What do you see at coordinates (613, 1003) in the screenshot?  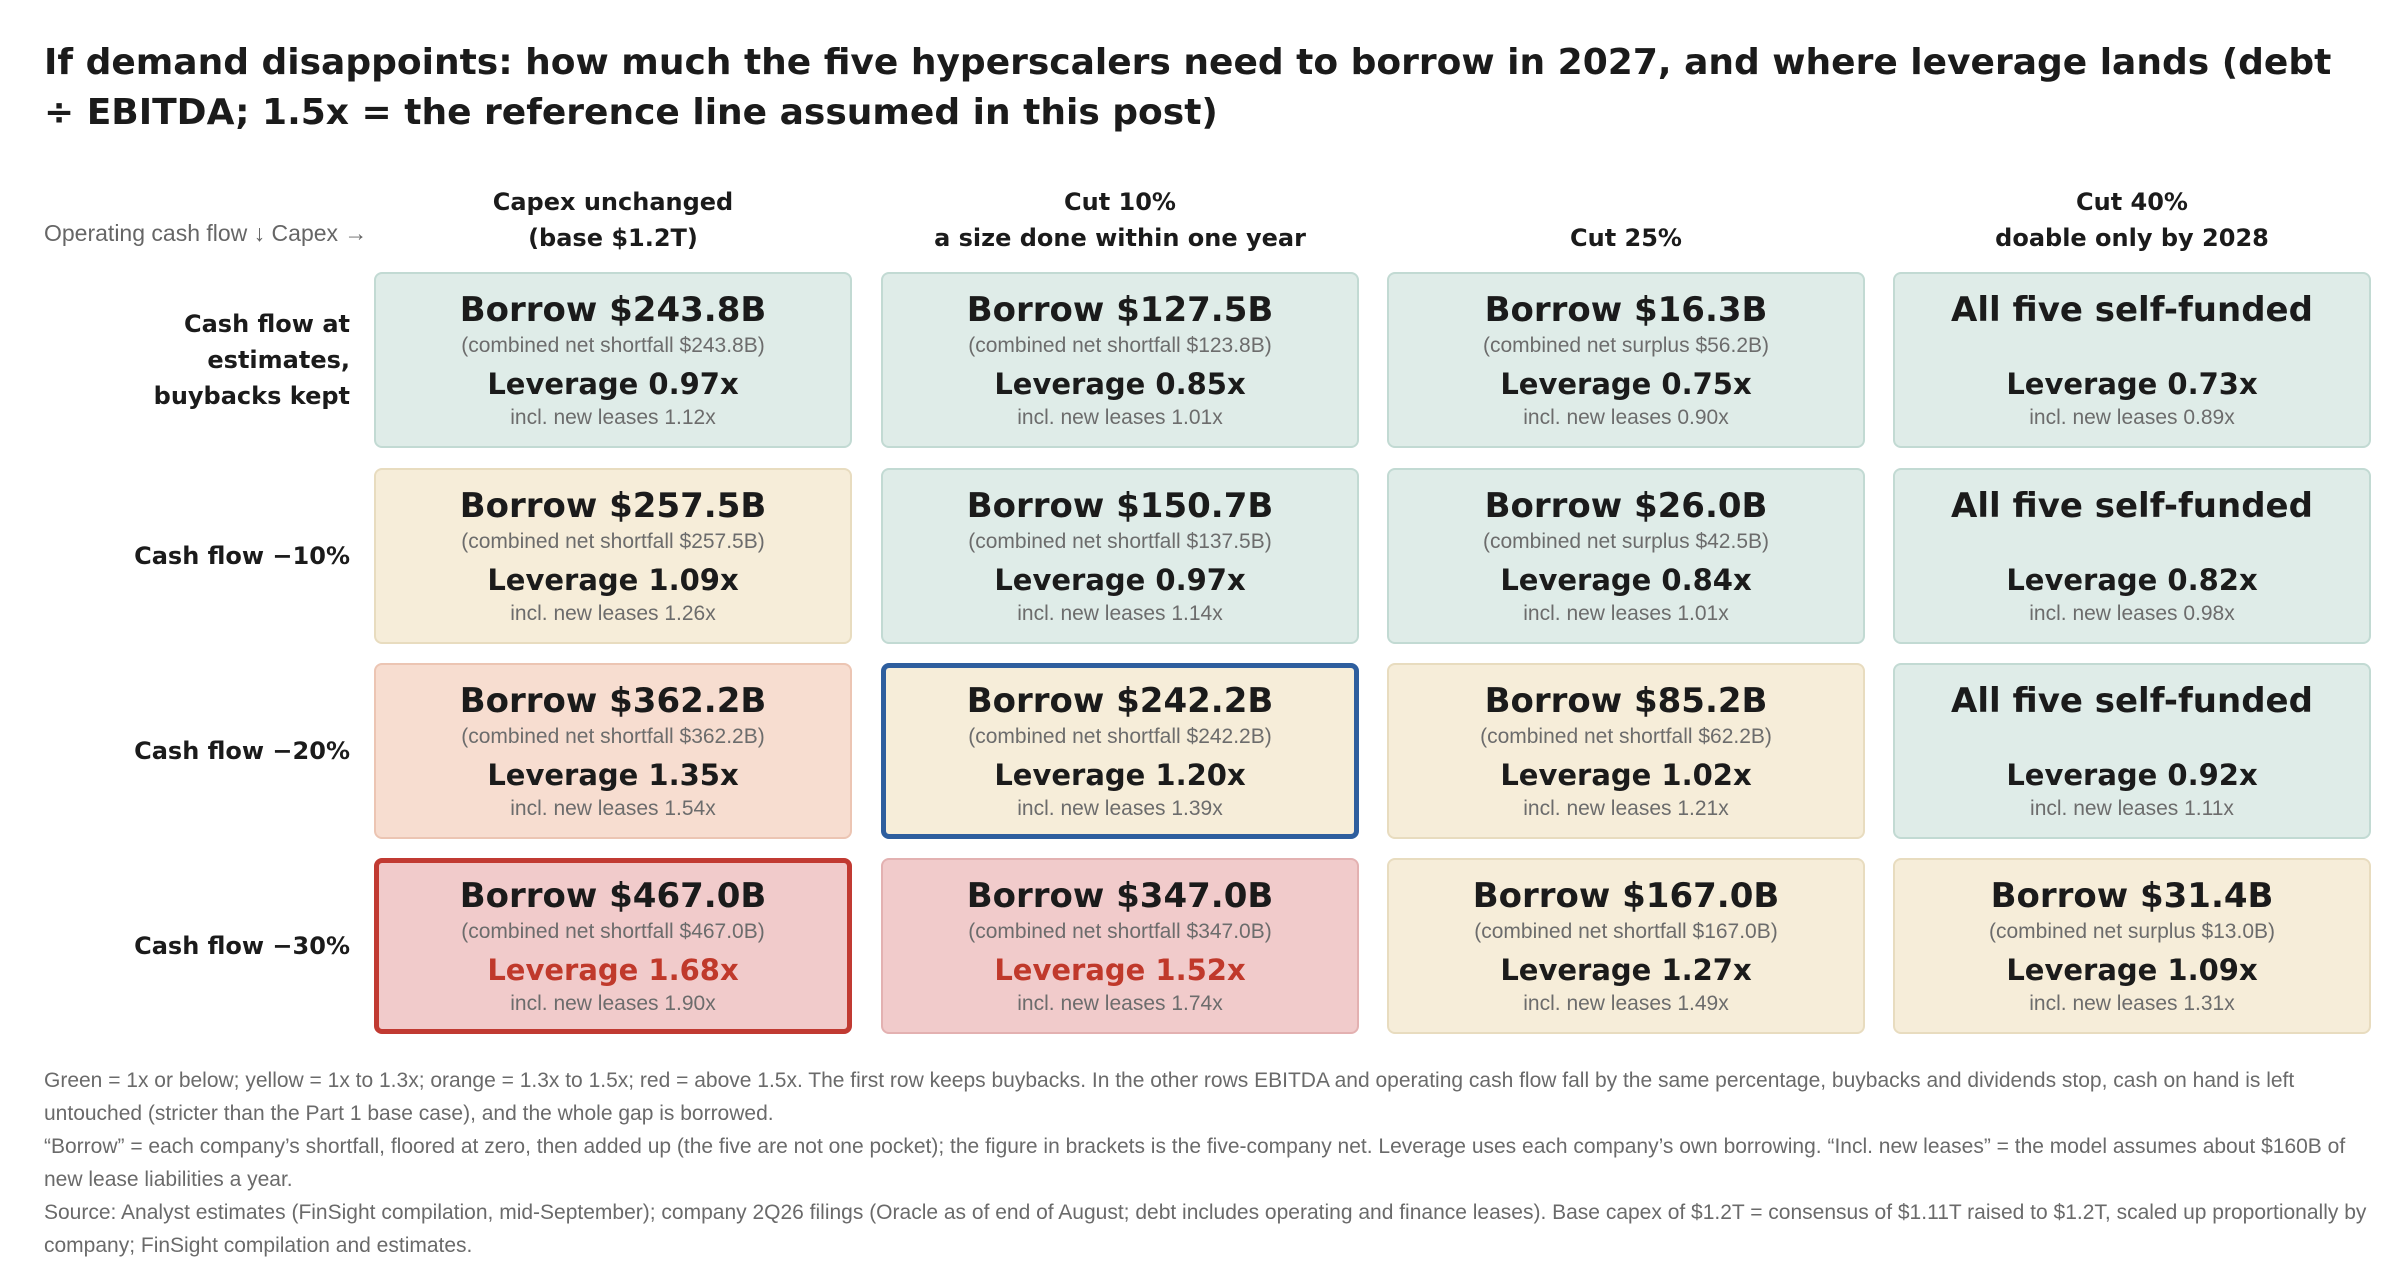 I see `lease-leverage: incl. new leases 1.90x` at bounding box center [613, 1003].